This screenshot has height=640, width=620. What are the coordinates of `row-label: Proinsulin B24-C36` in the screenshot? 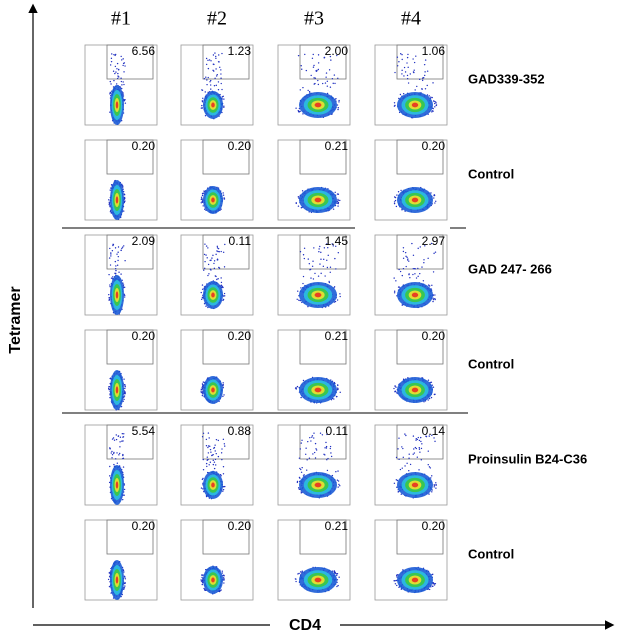 It's located at (527, 458).